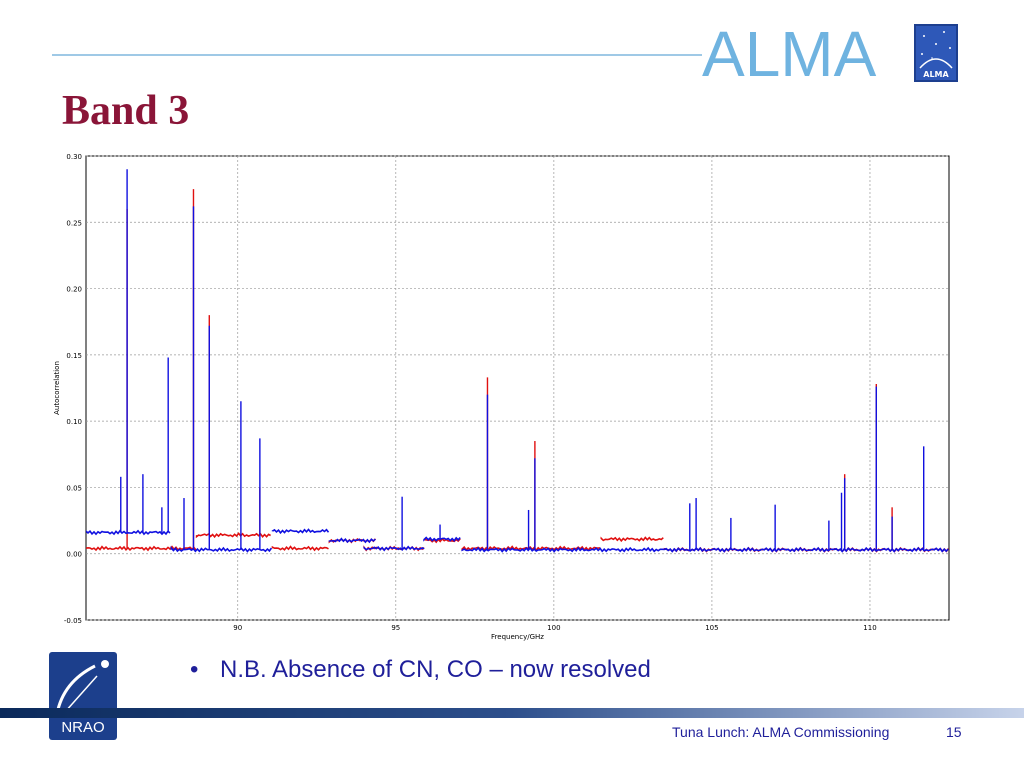  Describe the element at coordinates (517, 637) in the screenshot. I see `x-axis-label: Frequency/GHz` at that location.